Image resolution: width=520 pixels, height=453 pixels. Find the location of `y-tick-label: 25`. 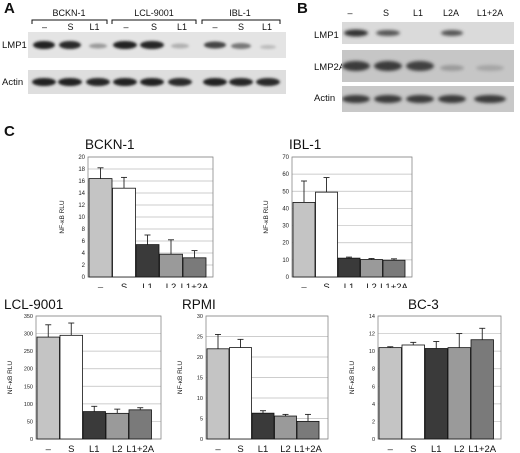

y-tick-label: 25 is located at coordinates (200, 338).